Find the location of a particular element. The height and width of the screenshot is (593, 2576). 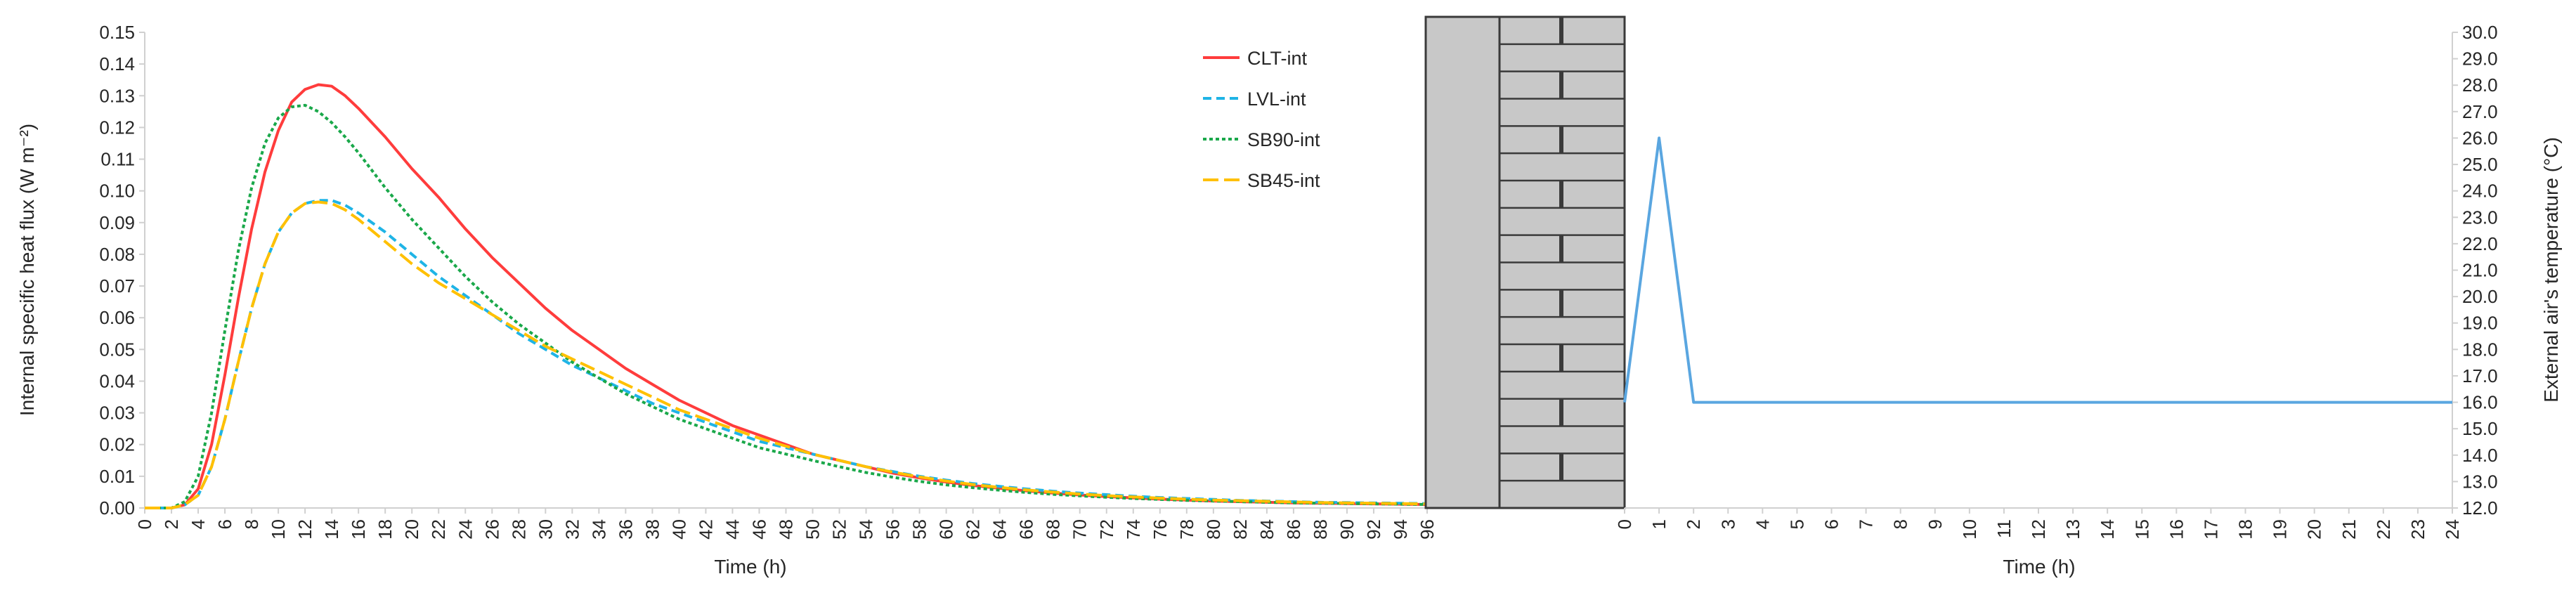

right-series-lines is located at coordinates (2037, 270).